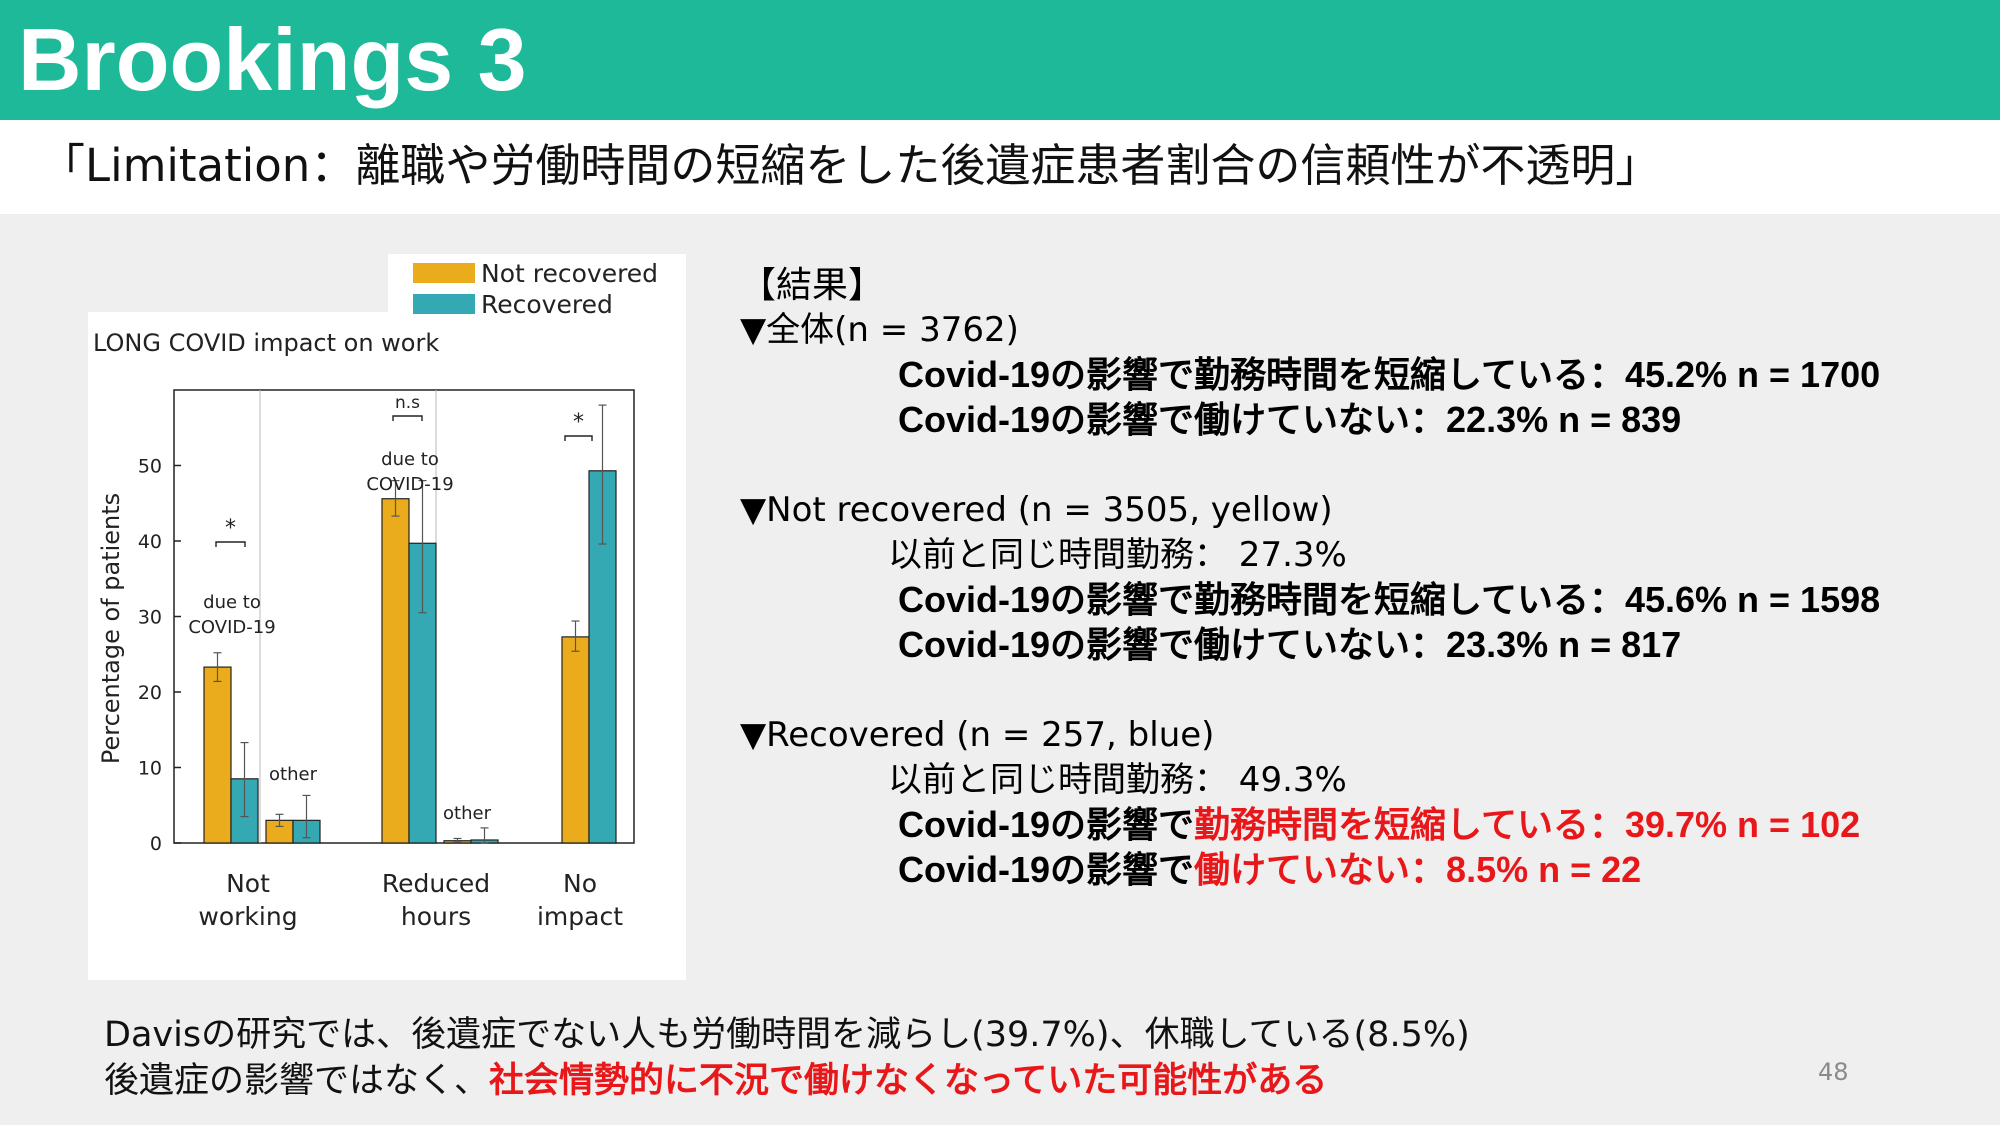  I want to click on y-tick-label: 40, so click(150, 542).